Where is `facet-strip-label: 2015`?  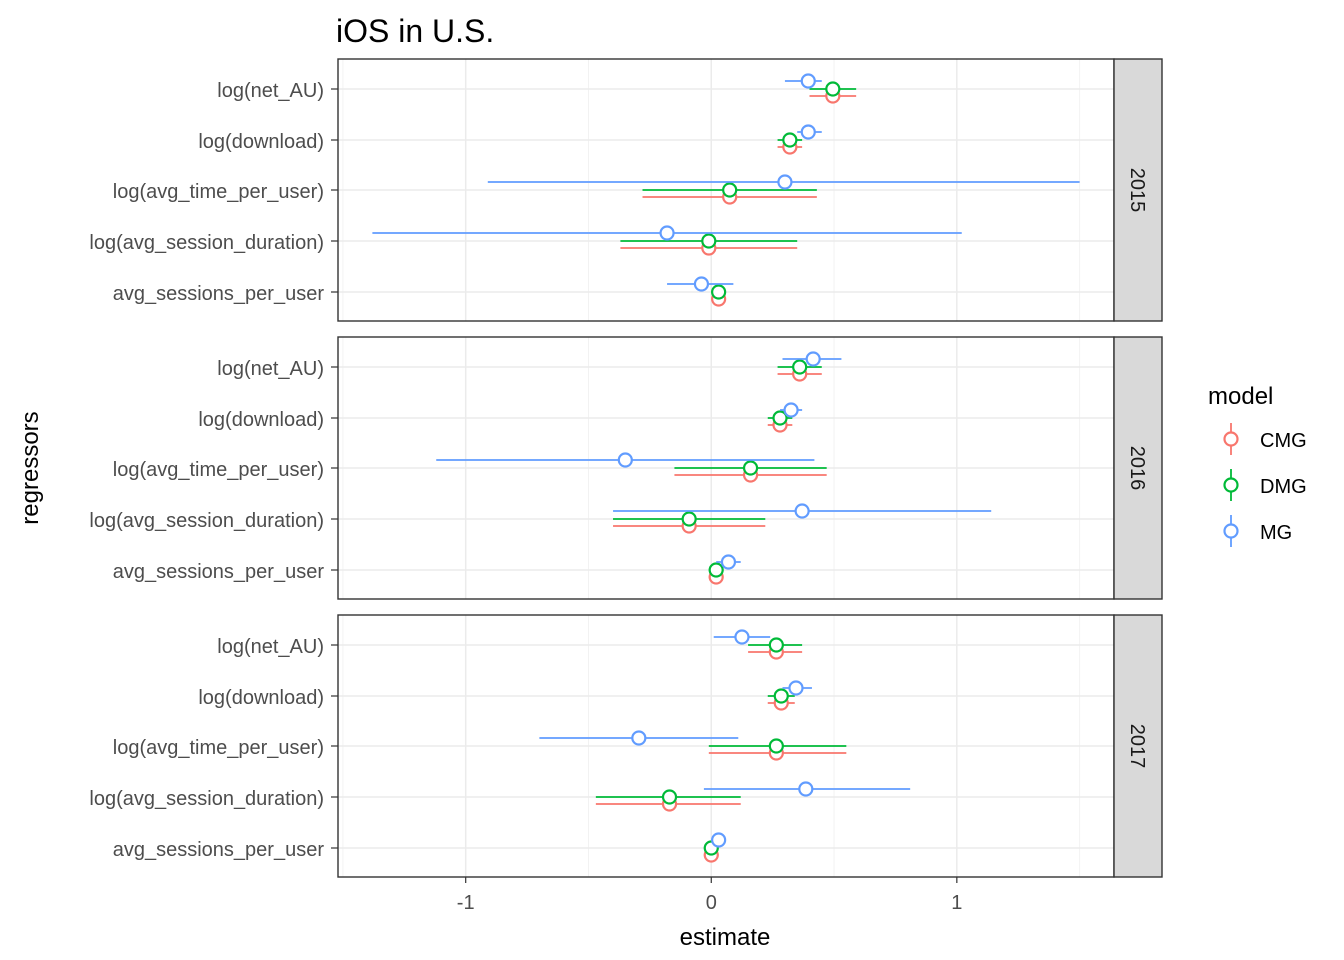
facet-strip-label: 2015 is located at coordinates (1137, 190).